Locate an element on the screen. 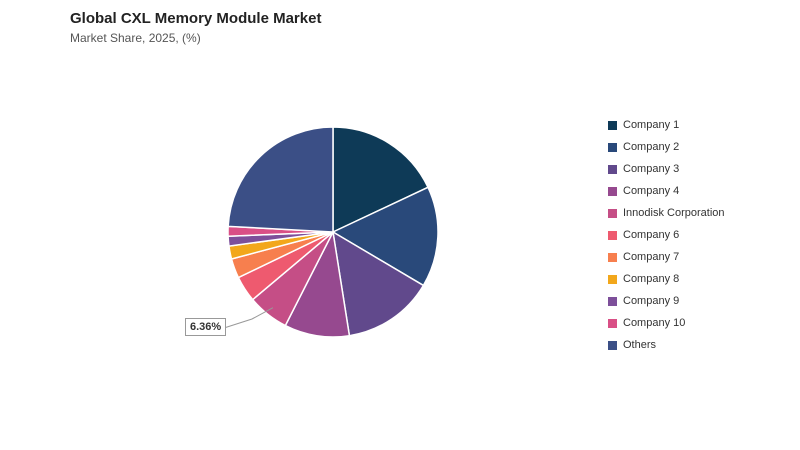 This screenshot has height=450, width=800. legend-label-9: Company 10 is located at coordinates (654, 323).